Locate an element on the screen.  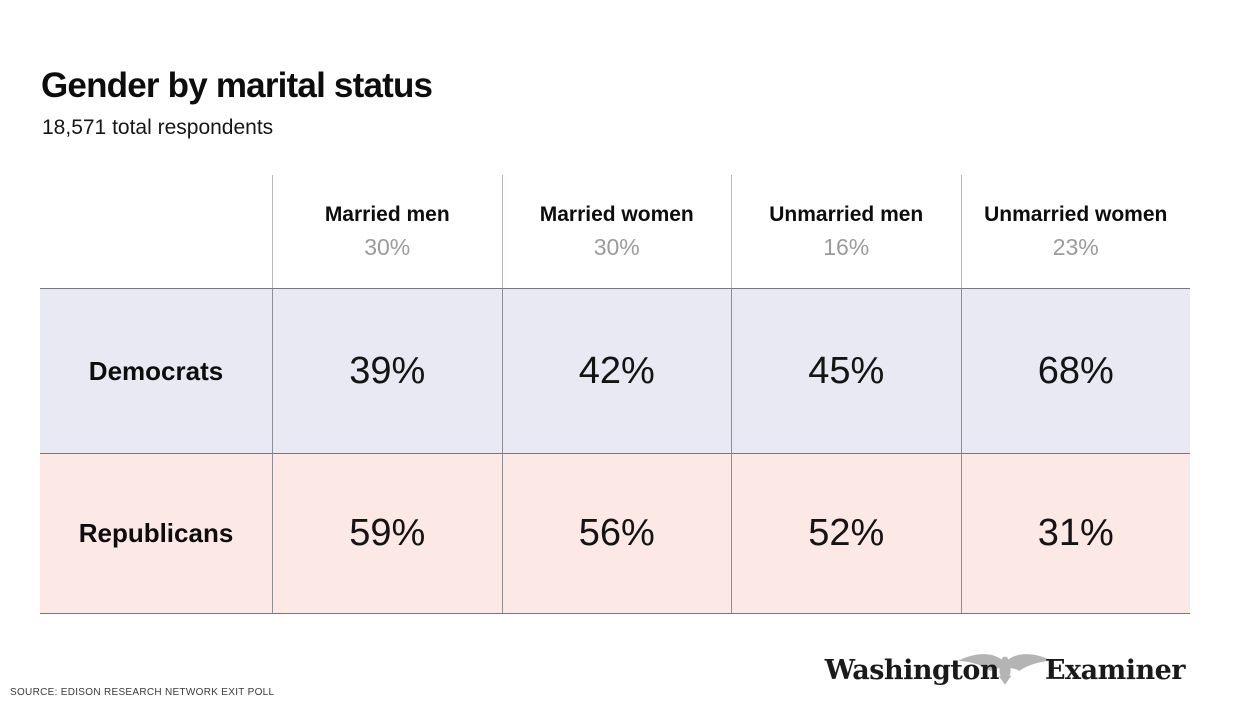
logo-word-washington: Washington is located at coordinates (912, 670).